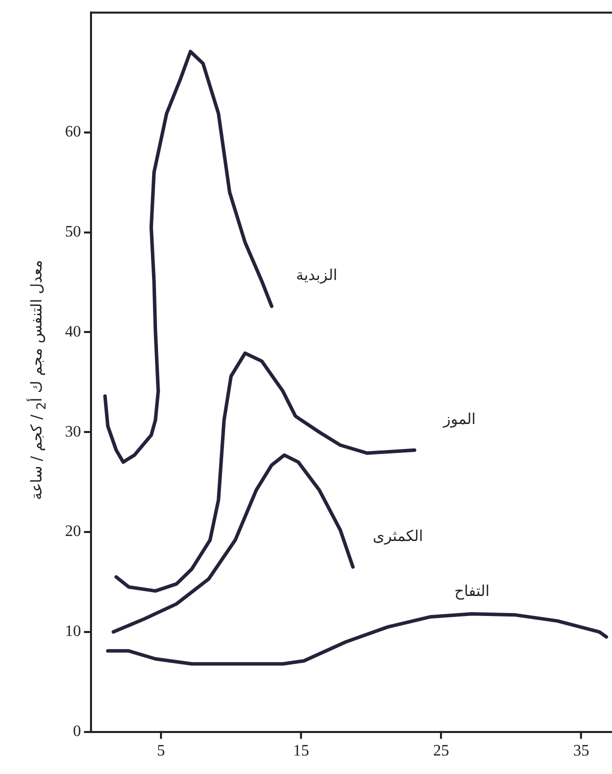 The image size is (612, 774). What do you see at coordinates (459, 419) in the screenshot?
I see `text: الموز` at bounding box center [459, 419].